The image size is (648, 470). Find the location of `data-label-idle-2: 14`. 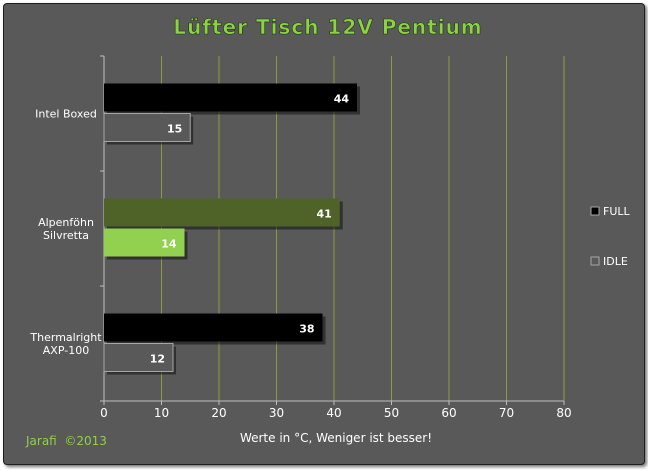

data-label-idle-2: 14 is located at coordinates (169, 244).